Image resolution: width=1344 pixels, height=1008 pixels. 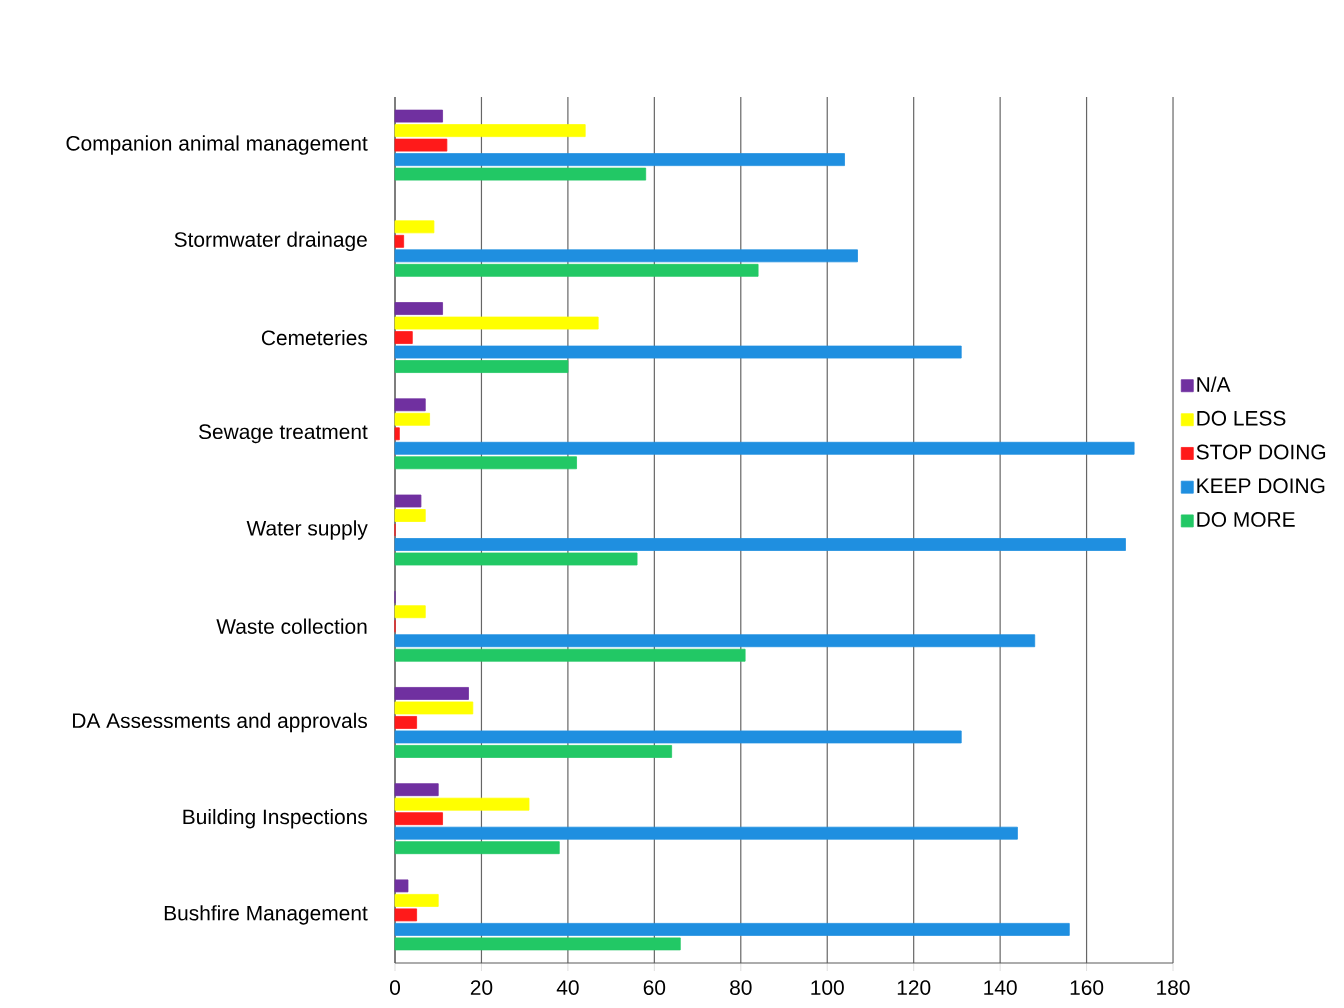 I want to click on y-tick-label: Building Inspections, so click(x=275, y=818).